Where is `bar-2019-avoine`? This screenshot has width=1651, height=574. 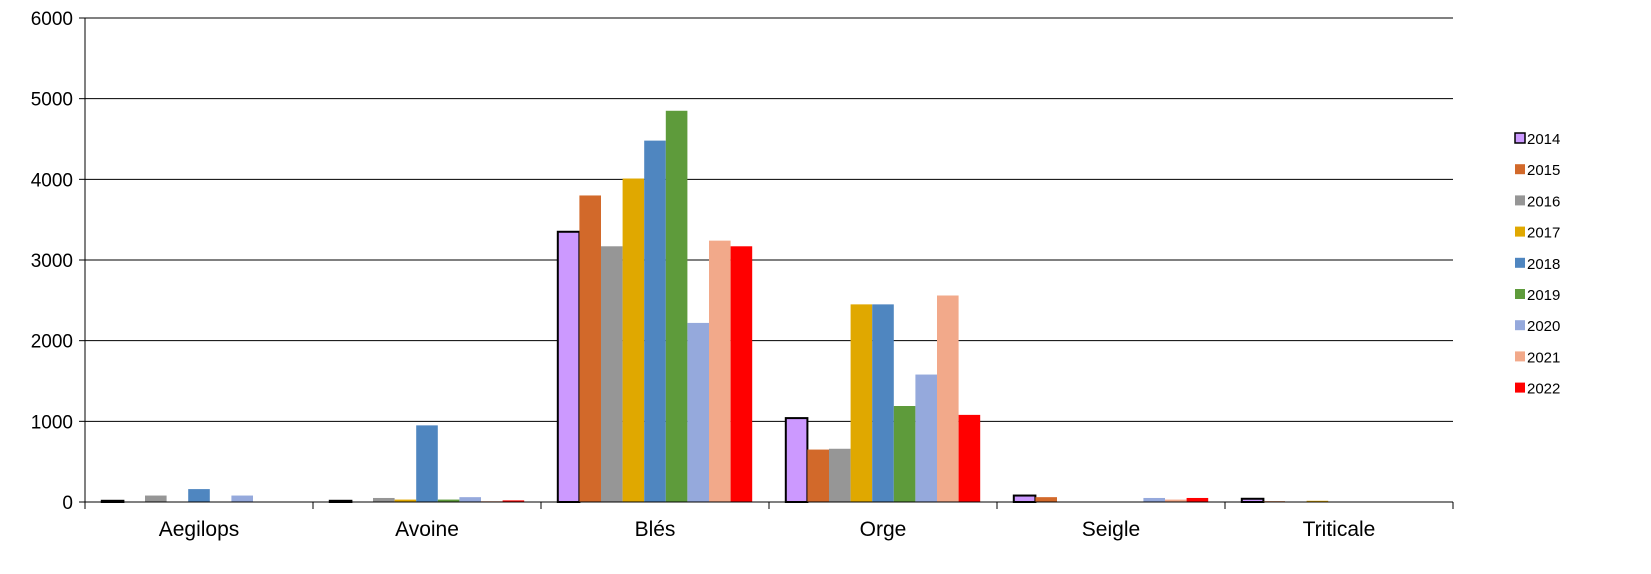 bar-2019-avoine is located at coordinates (448, 500).